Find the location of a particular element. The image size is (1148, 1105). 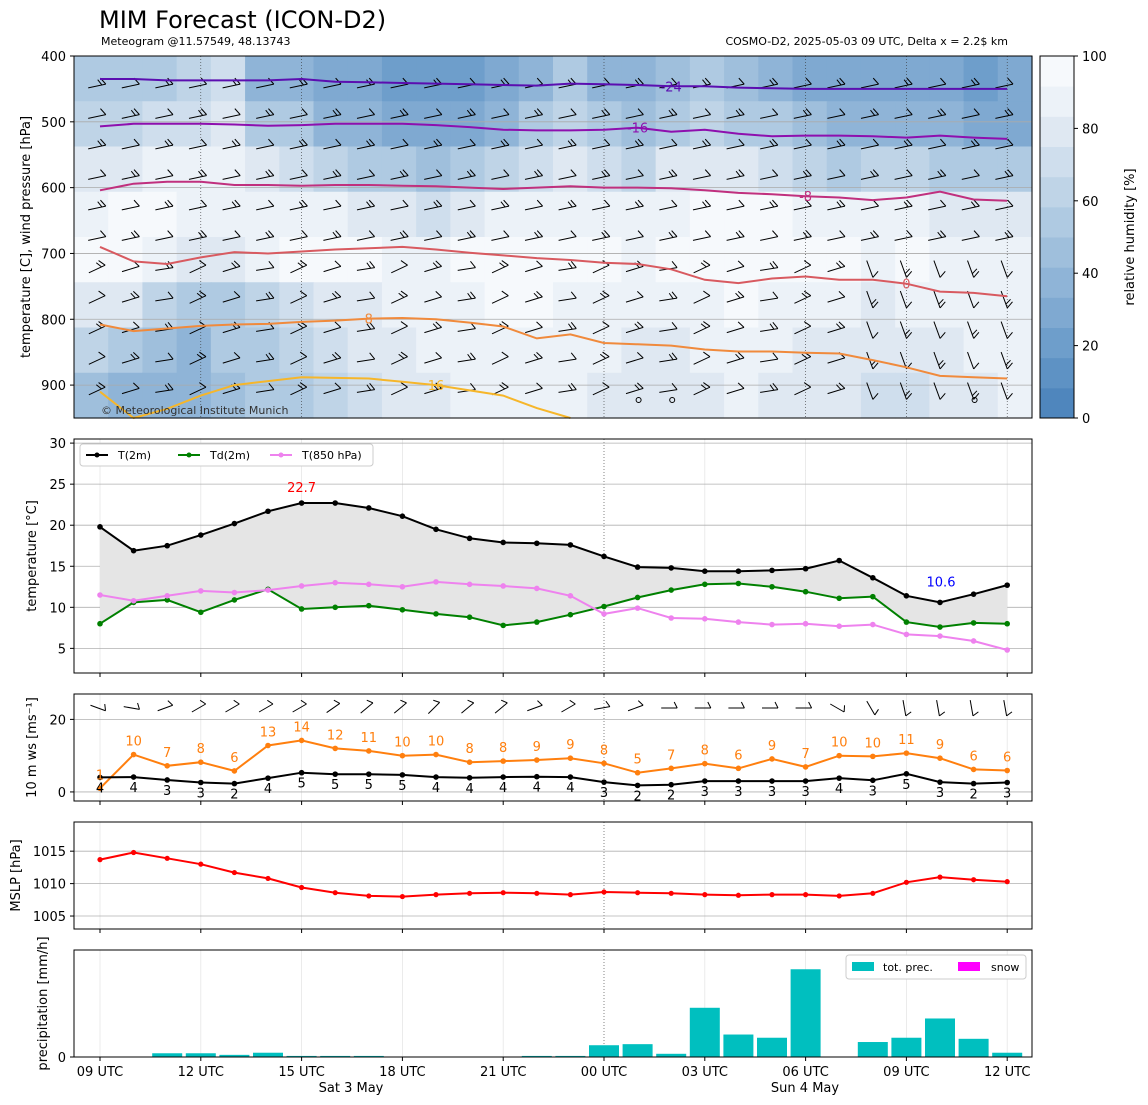

series-line is located at coordinates (553, 553).